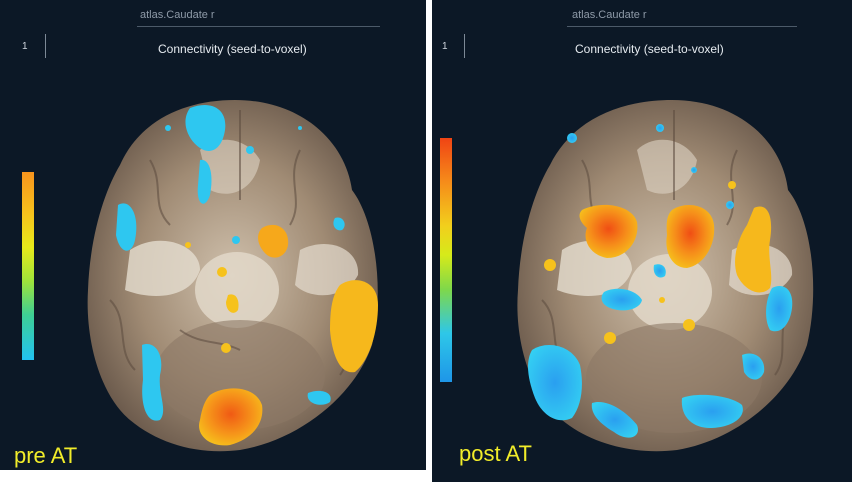 This screenshot has width=852, height=482. What do you see at coordinates (46, 455) in the screenshot?
I see `condition-label: pre AT` at bounding box center [46, 455].